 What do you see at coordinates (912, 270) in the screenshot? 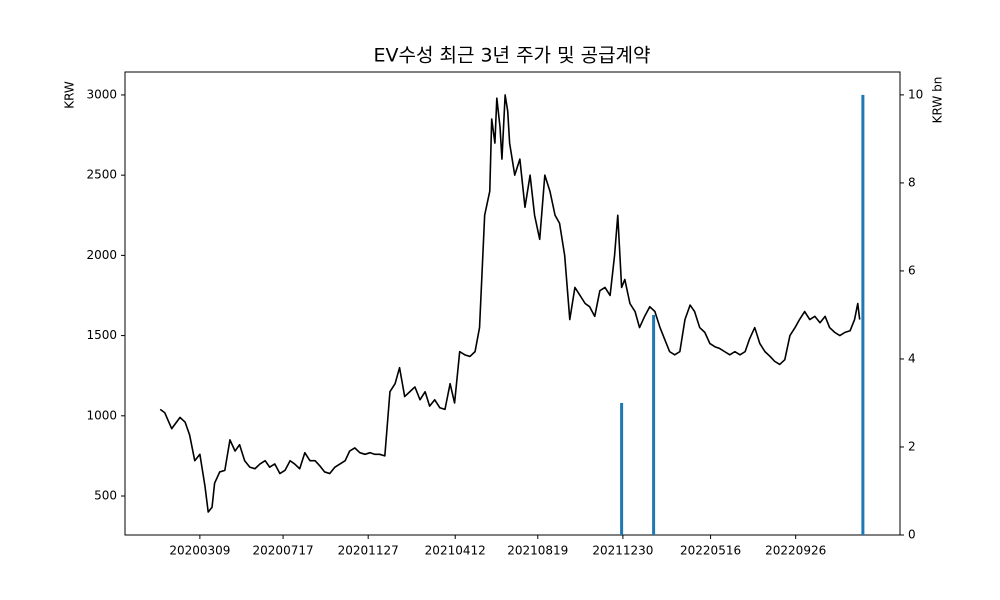
I see `y2-tick-label: 6` at bounding box center [912, 270].